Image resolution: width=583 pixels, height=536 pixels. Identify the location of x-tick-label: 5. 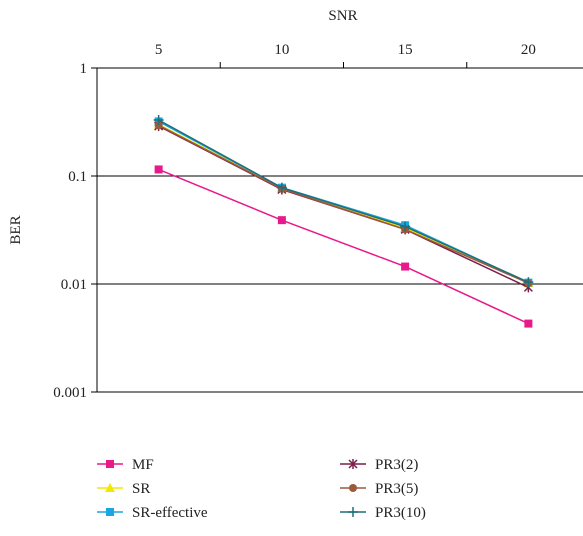
(159, 50).